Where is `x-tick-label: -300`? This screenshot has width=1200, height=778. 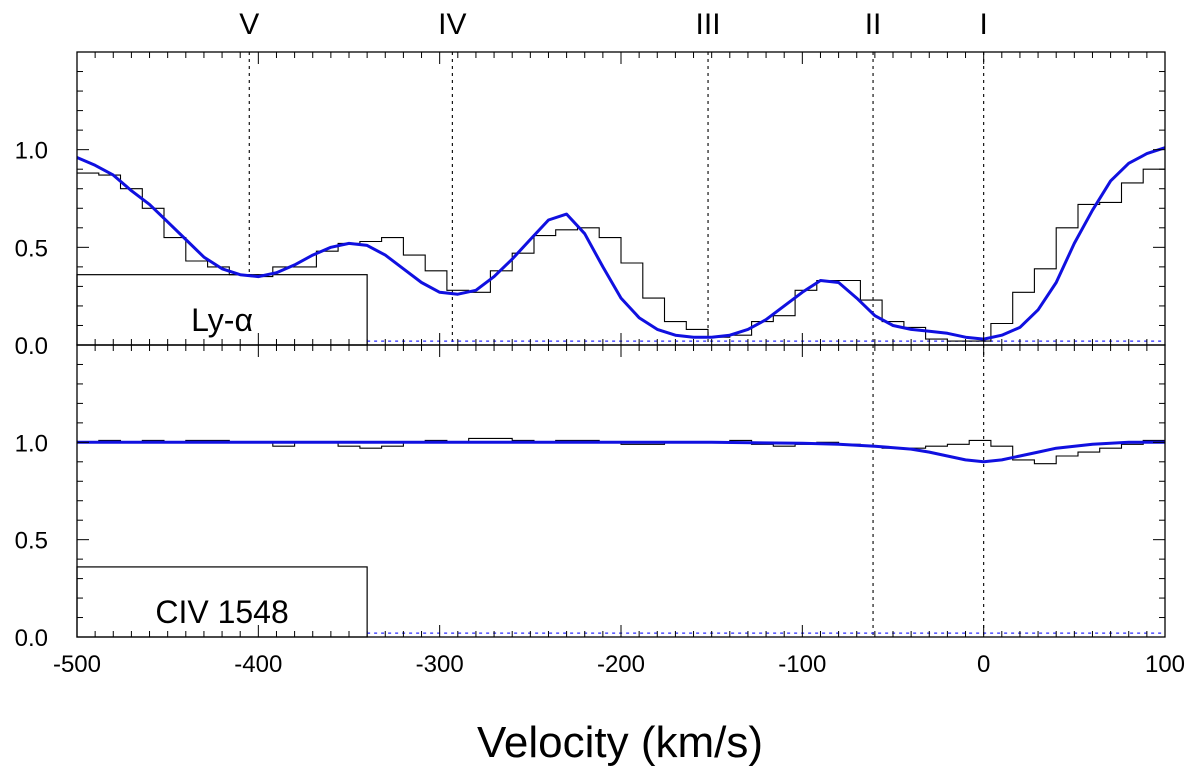 x-tick-label: -300 is located at coordinates (440, 664).